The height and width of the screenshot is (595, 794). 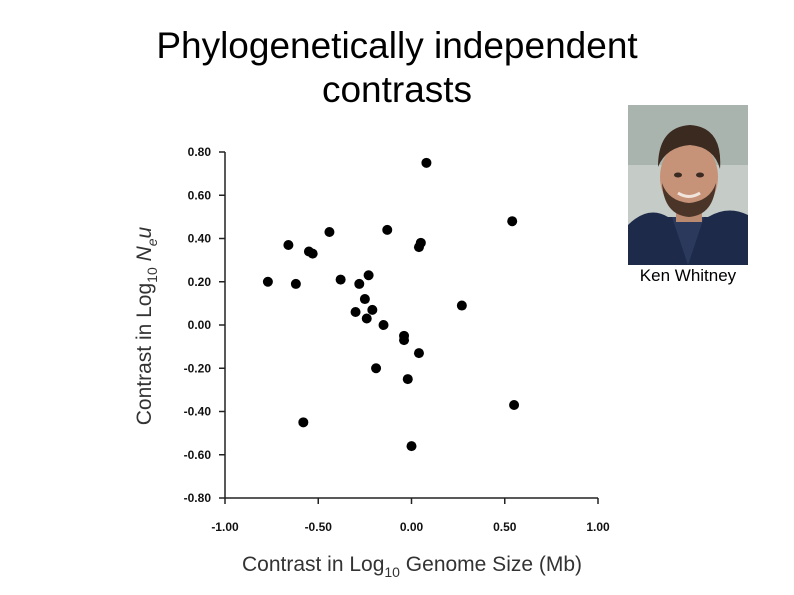 I want to click on y-tick-label: 0.80, so click(x=200, y=152).